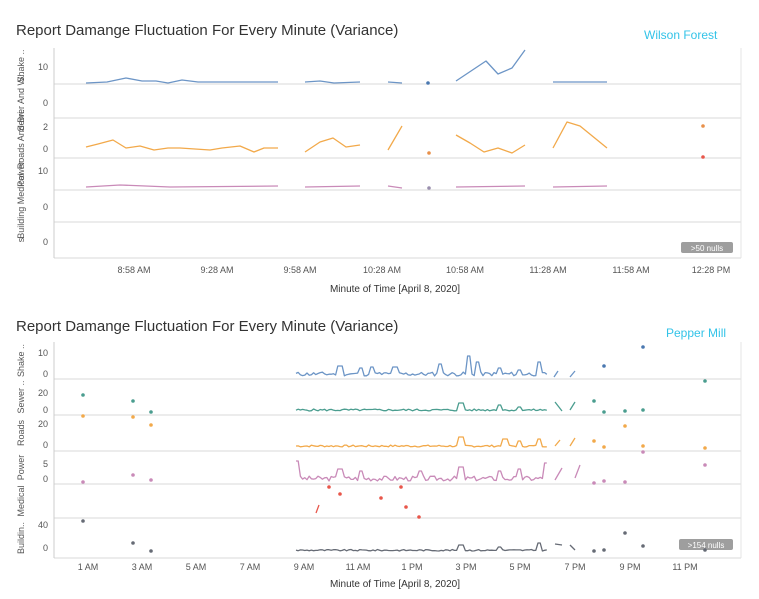 The height and width of the screenshot is (599, 759). I want to click on chart2-location: Pepper Mill, so click(696, 333).